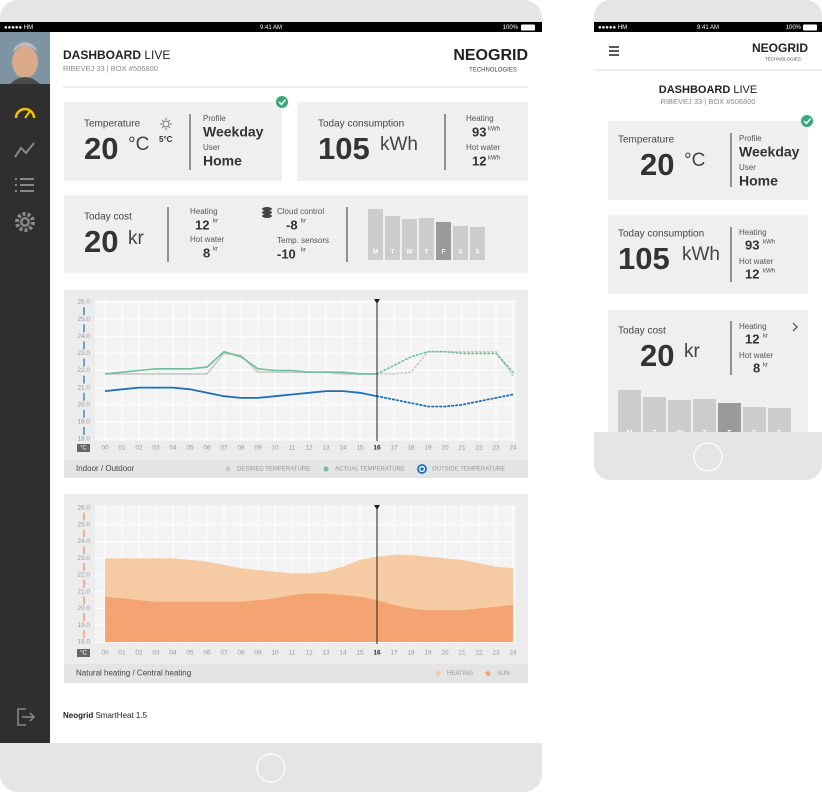  Describe the element at coordinates (511, 28) in the screenshot. I see `battery: 100%` at that location.